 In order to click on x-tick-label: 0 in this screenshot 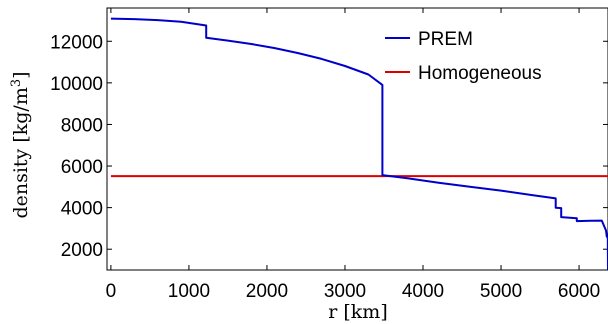, I will do `click(111, 291)`.